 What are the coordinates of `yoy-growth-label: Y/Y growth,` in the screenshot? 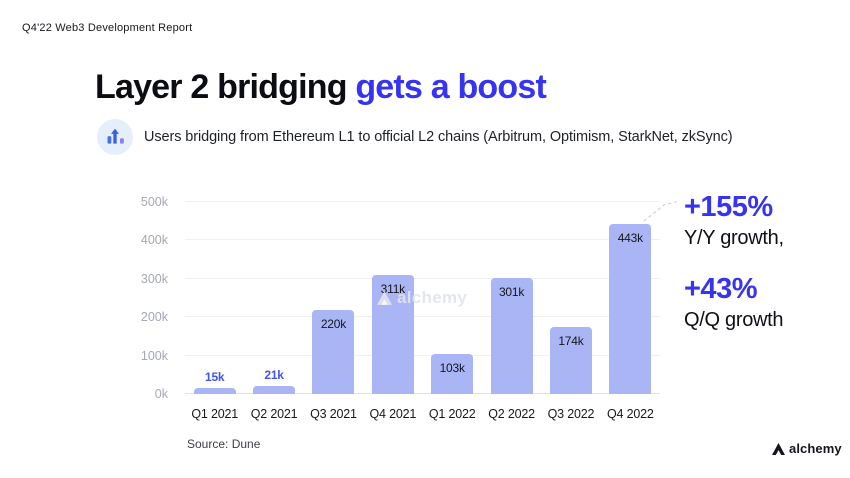 It's located at (734, 238).